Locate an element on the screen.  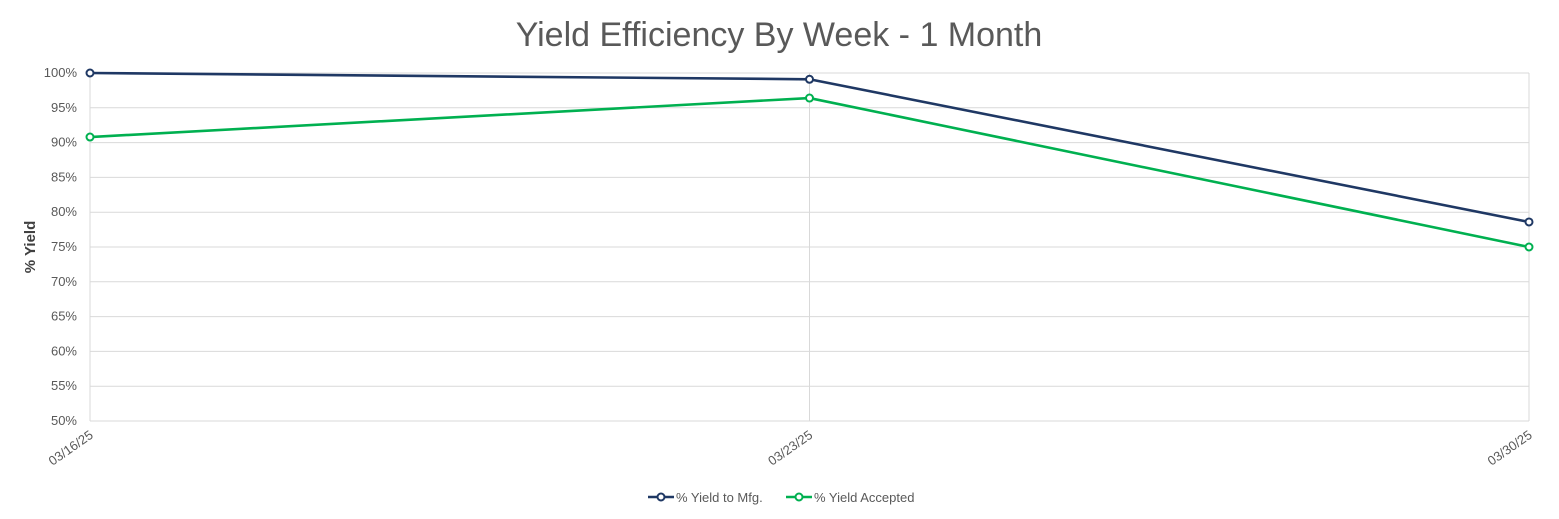
legend: % Yield to Mfg. % Yield Accepted is located at coordinates (781, 497).